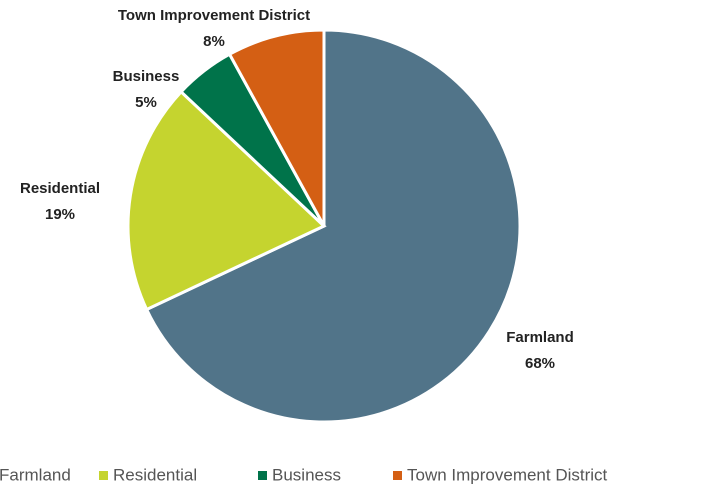 This screenshot has height=491, width=704. What do you see at coordinates (60, 188) in the screenshot?
I see `slice-category-label: Residential` at bounding box center [60, 188].